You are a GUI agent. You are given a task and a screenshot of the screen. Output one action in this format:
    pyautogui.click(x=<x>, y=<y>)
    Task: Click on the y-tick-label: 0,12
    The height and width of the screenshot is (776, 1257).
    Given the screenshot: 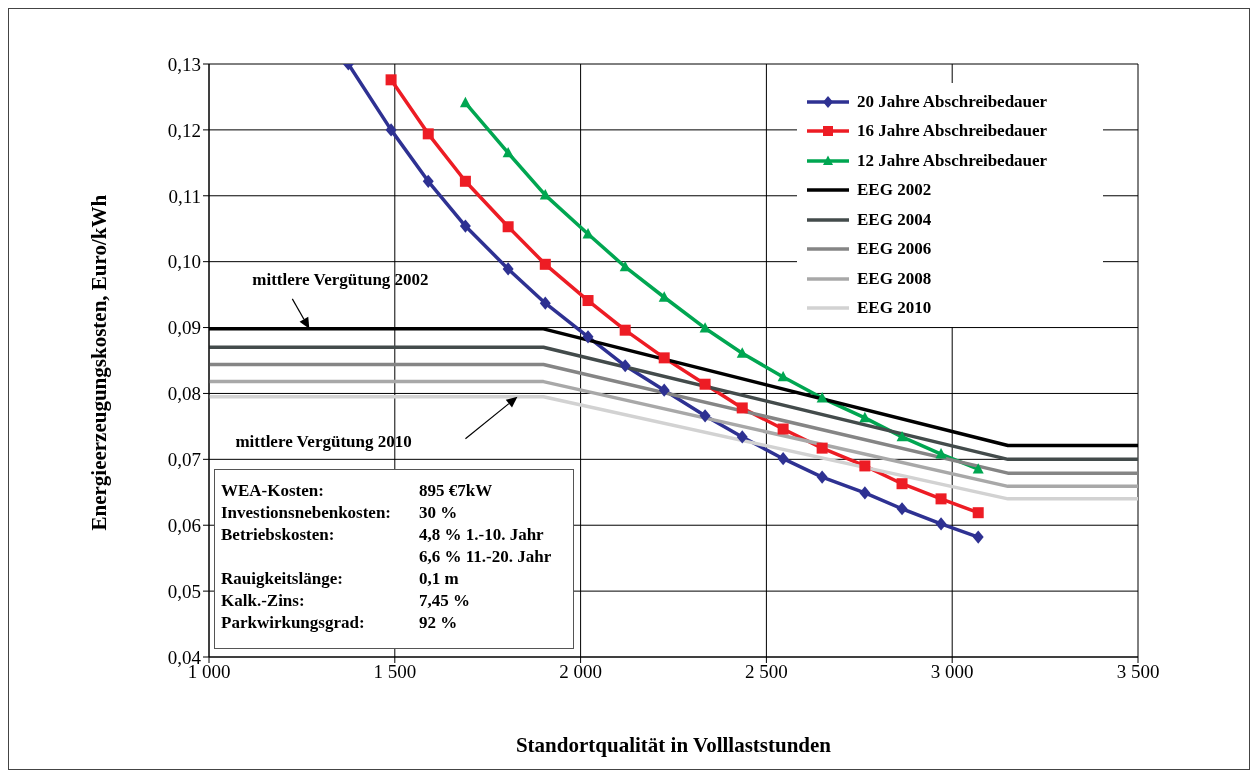 What is the action you would take?
    pyautogui.click(x=184, y=130)
    